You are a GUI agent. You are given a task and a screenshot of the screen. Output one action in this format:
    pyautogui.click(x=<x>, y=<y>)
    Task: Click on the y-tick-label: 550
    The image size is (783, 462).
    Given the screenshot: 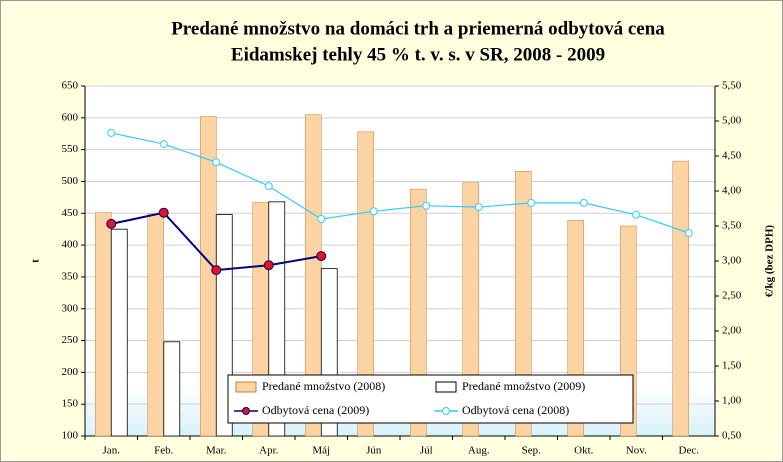 What is the action you would take?
    pyautogui.click(x=70, y=149)
    